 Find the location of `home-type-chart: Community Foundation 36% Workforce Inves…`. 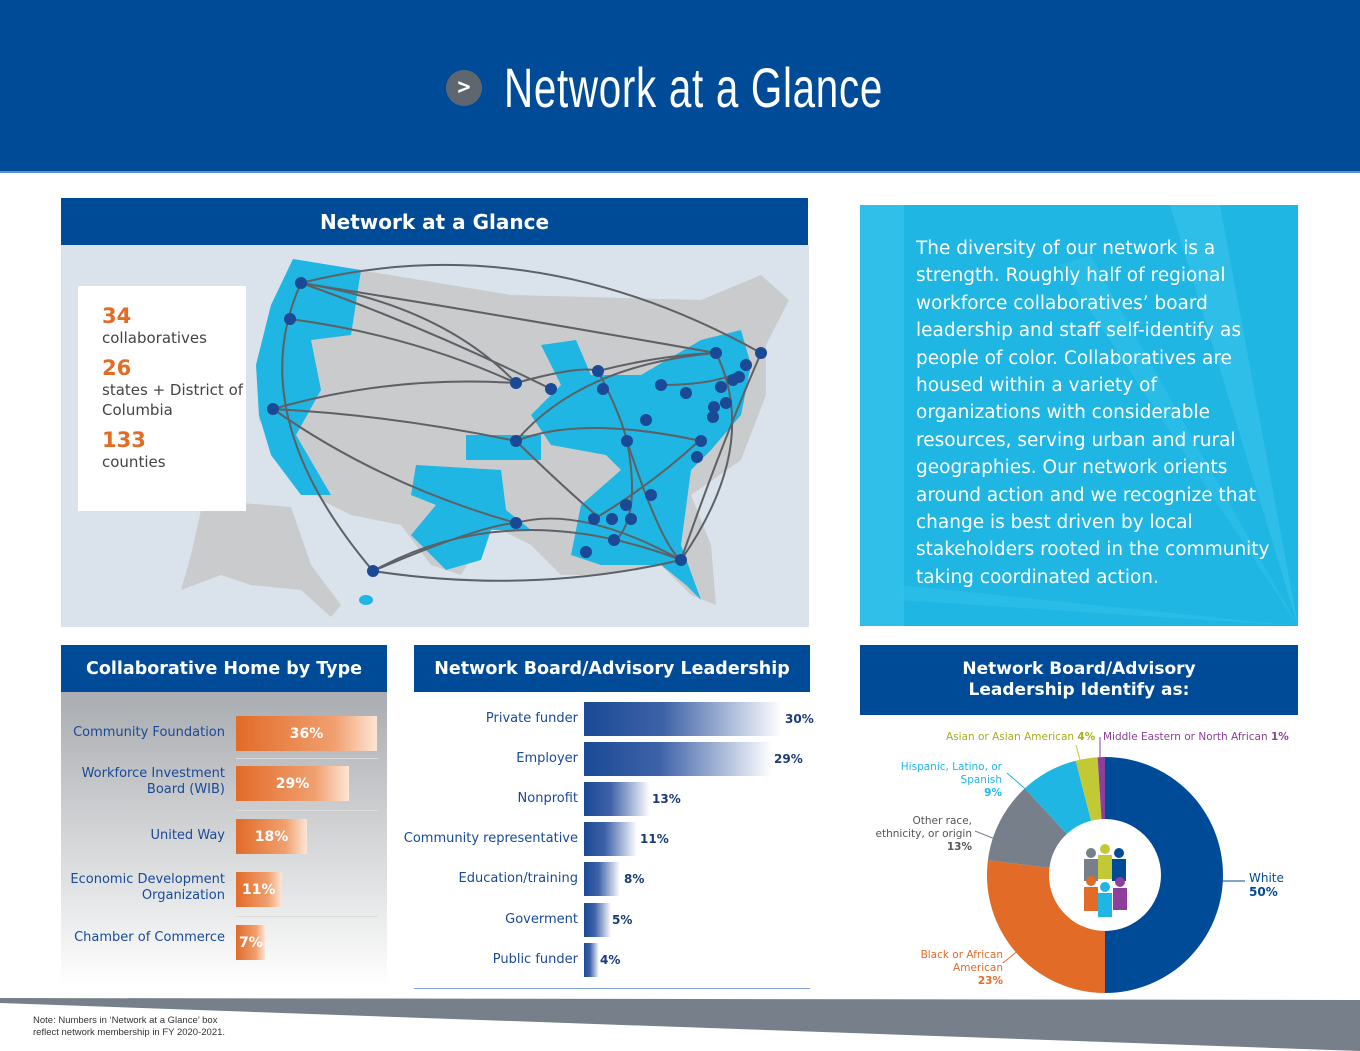

home-type-chart: Community Foundation 36% Workforce Inves… is located at coordinates (224, 839).